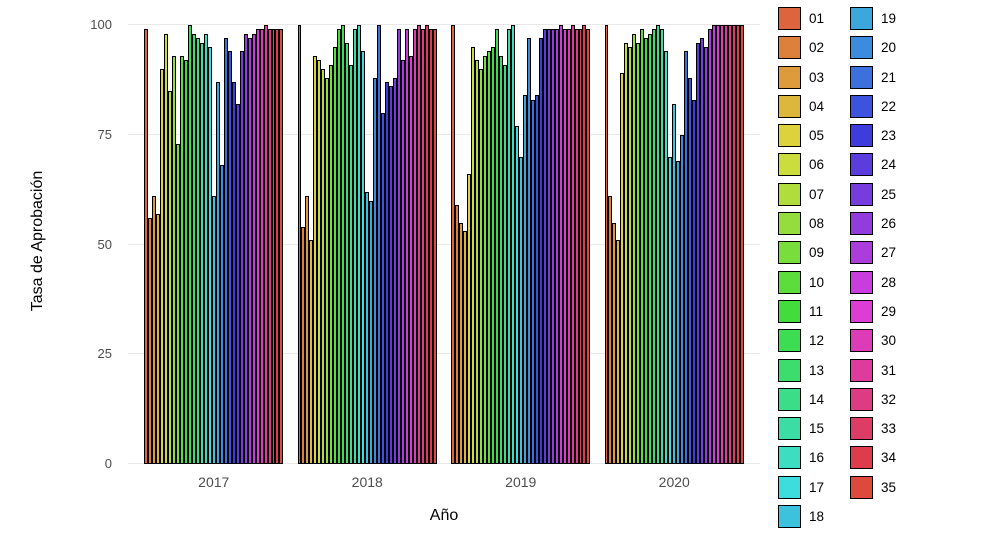 This screenshot has height=541, width=987. I want to click on legend-item-25: 25, so click(873, 194).